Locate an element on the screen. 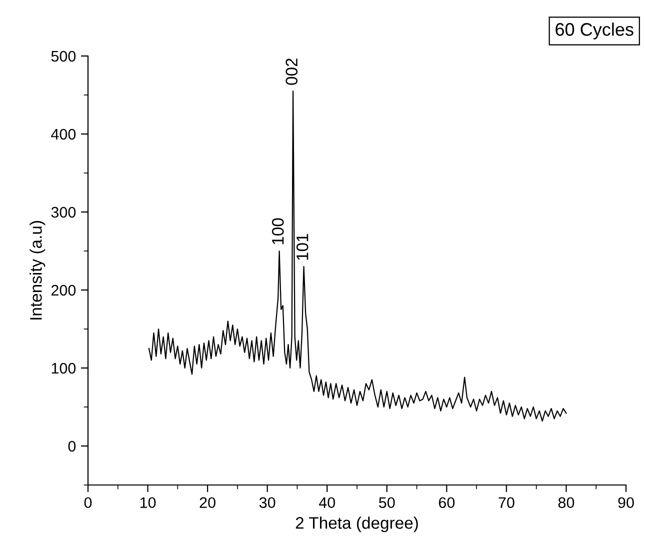  annotation: 002 is located at coordinates (292, 71).